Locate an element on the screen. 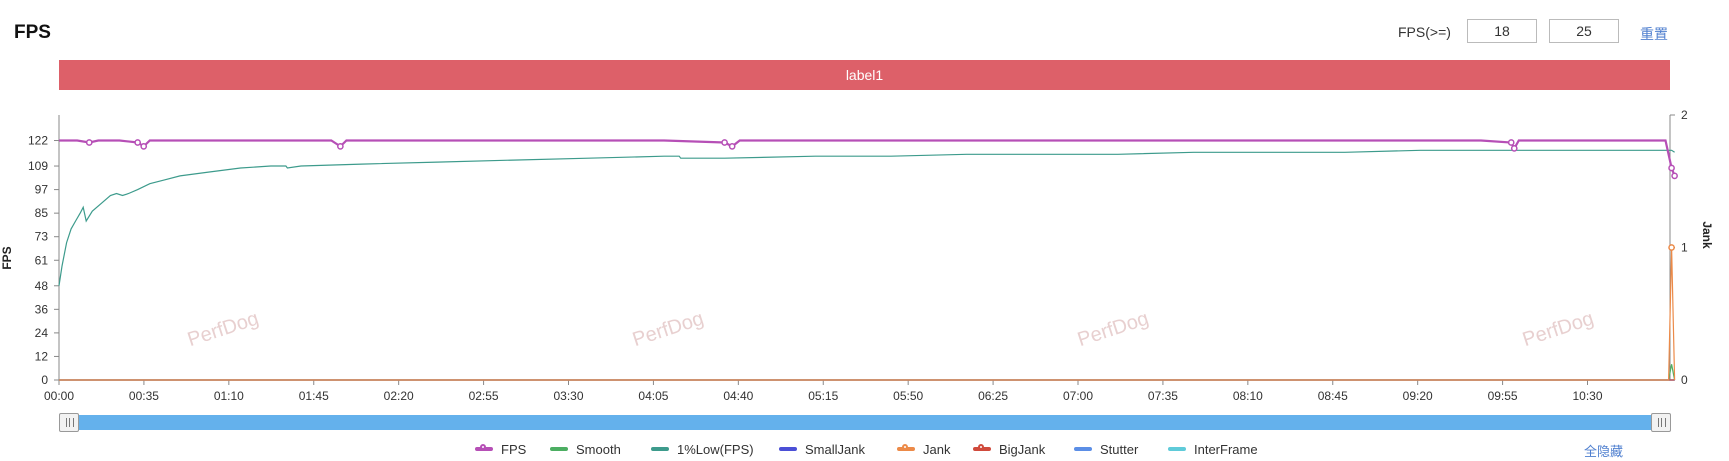 The height and width of the screenshot is (461, 1729). timeline-slider-left-handle is located at coordinates (69, 422).